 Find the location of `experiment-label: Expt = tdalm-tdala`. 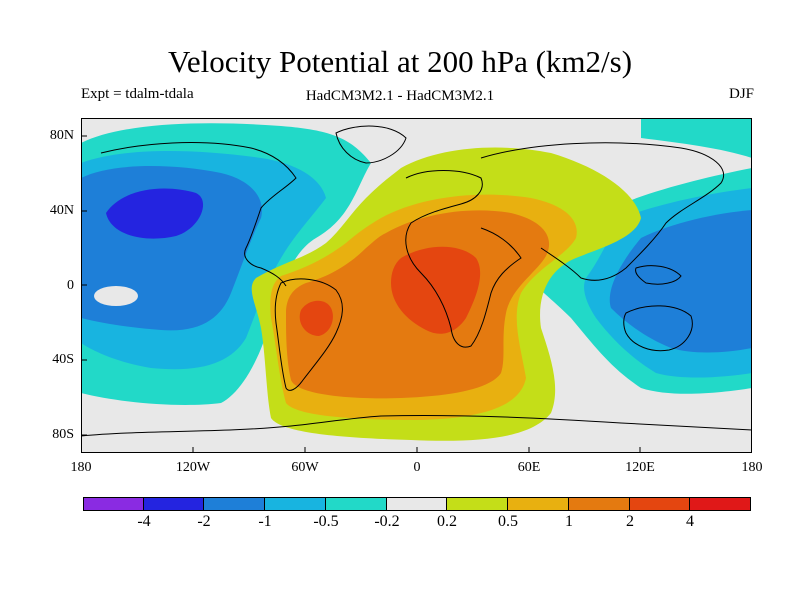

experiment-label: Expt = tdalm-tdala is located at coordinates (137, 94).